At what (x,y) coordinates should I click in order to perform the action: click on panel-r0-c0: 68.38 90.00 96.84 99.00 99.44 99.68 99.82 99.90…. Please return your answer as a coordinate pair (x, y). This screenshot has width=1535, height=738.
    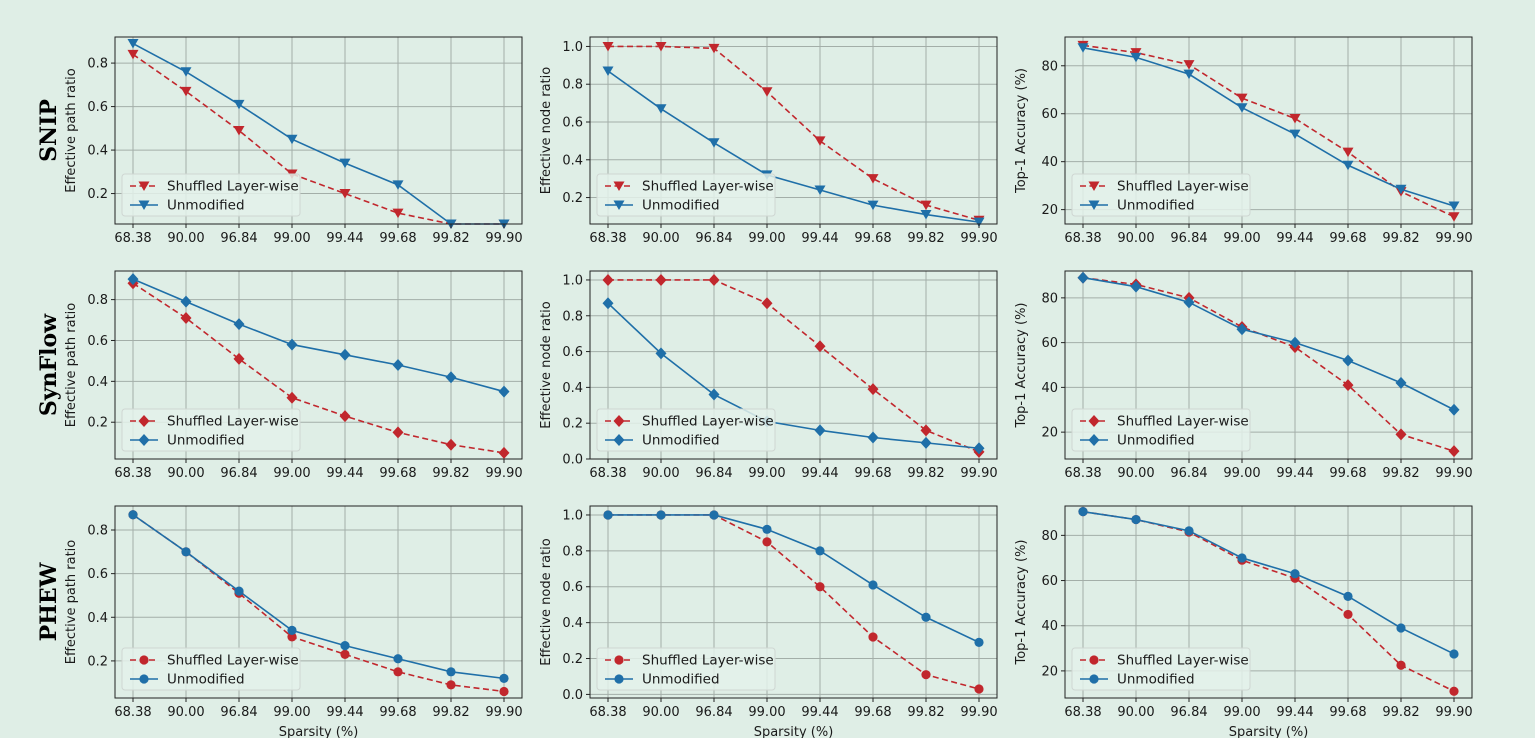
    Looking at the image, I should click on (293, 141).